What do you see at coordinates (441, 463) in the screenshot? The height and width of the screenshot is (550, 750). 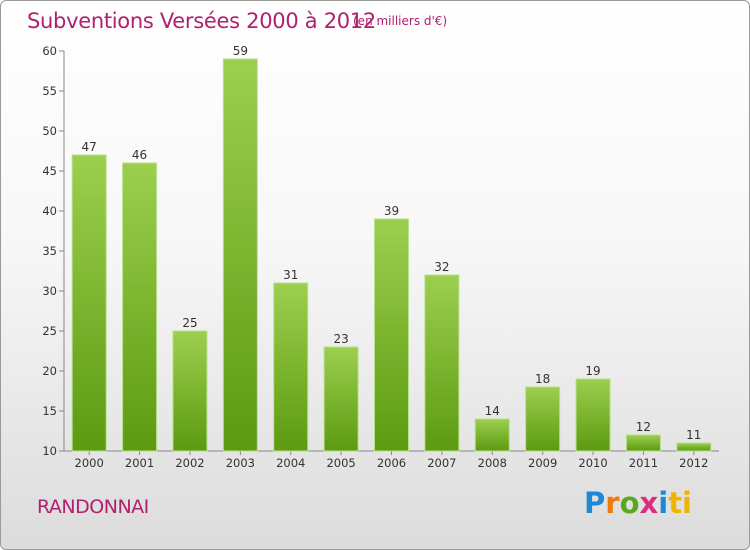 I see `x-tick-label: 2007` at bounding box center [441, 463].